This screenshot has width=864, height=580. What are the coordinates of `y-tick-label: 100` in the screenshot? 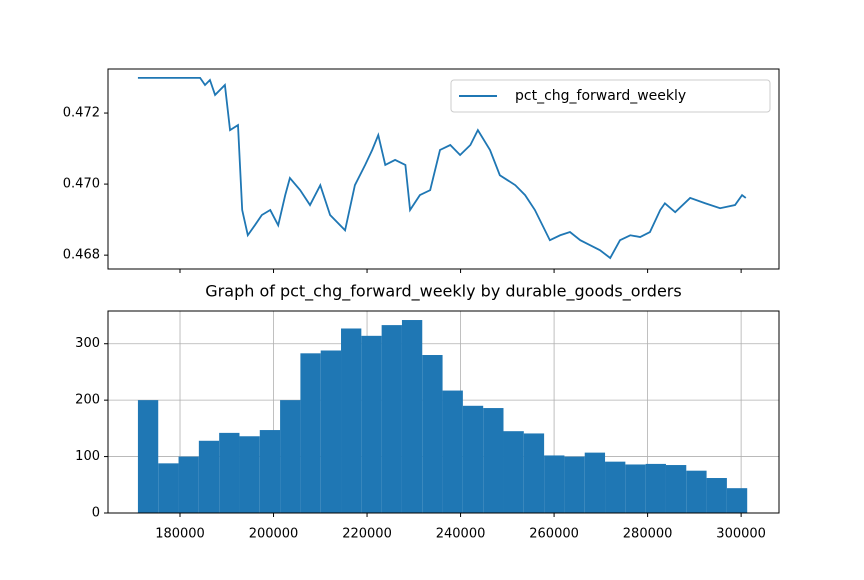 It's located at (87, 456).